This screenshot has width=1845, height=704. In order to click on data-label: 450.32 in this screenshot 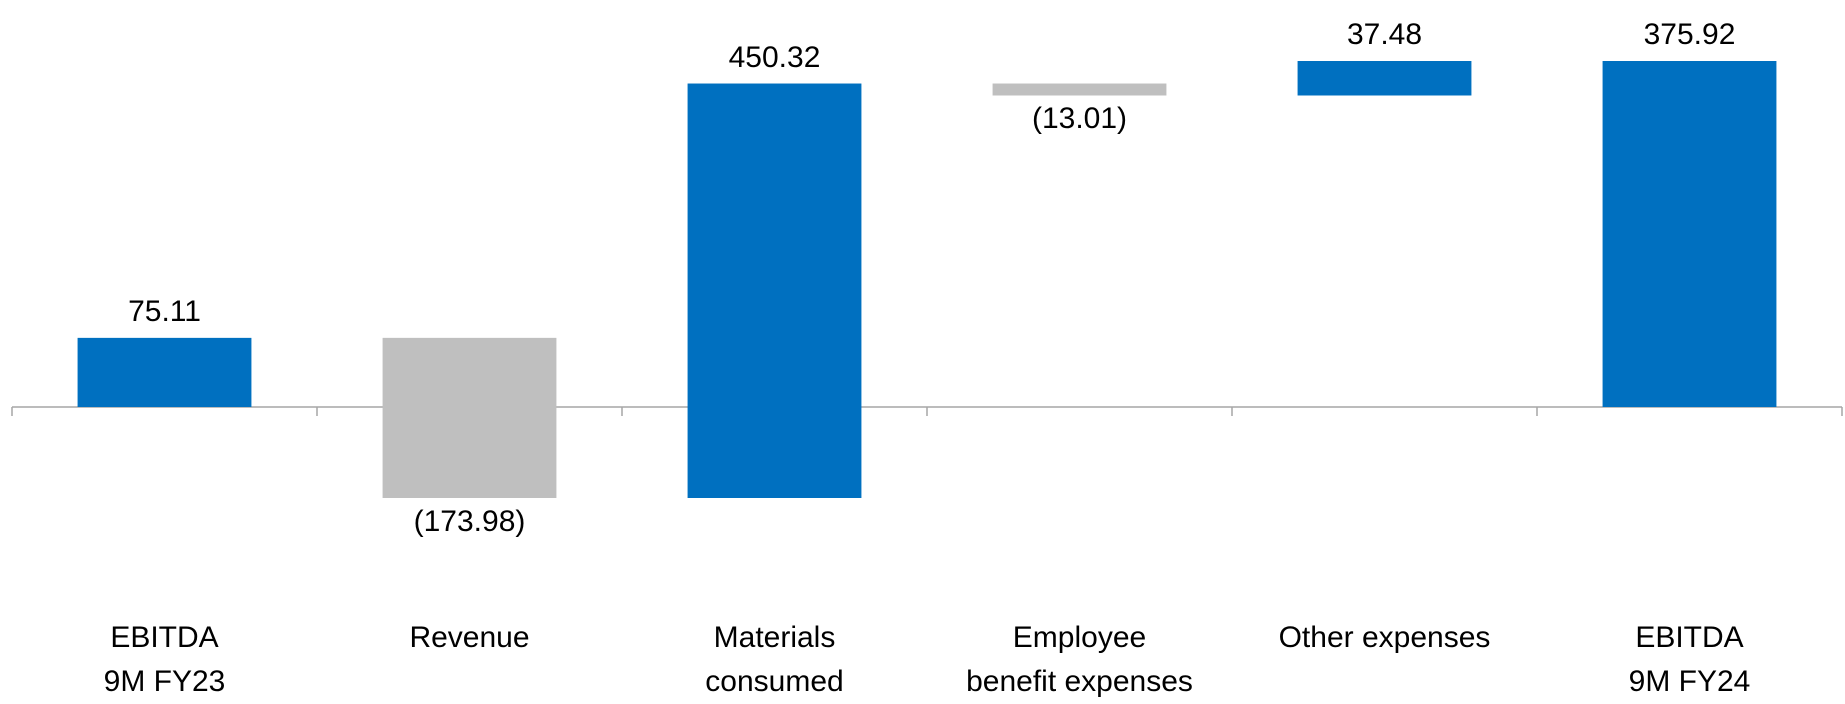, I will do `click(774, 57)`.